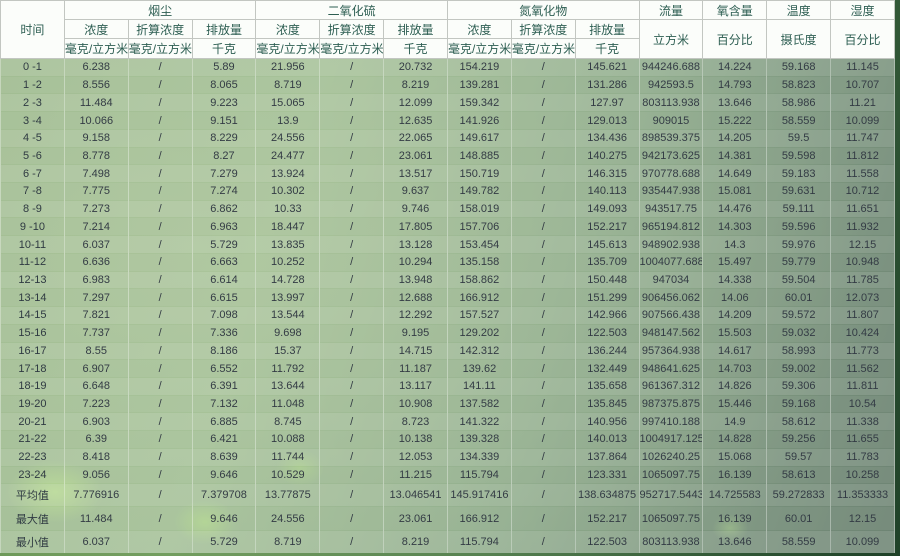 The width and height of the screenshot is (900, 556). What do you see at coordinates (96, 29) in the screenshot?
I see `subheader-dust-concentration: 浓度` at bounding box center [96, 29].